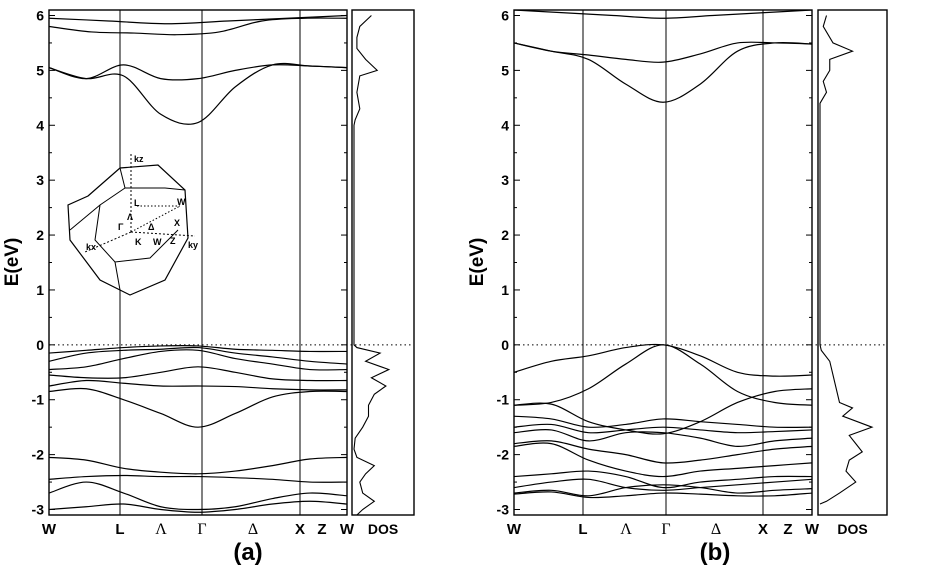  What do you see at coordinates (137, 203) in the screenshot?
I see `bz-point-label: L` at bounding box center [137, 203].